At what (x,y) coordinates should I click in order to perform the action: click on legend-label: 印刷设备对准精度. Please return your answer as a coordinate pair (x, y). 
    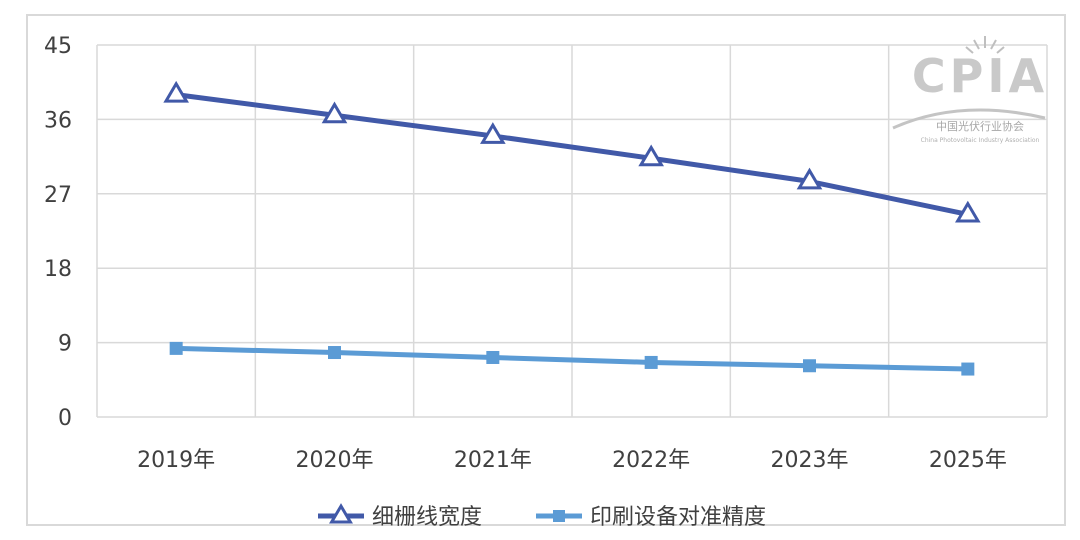
    Looking at the image, I should click on (678, 517).